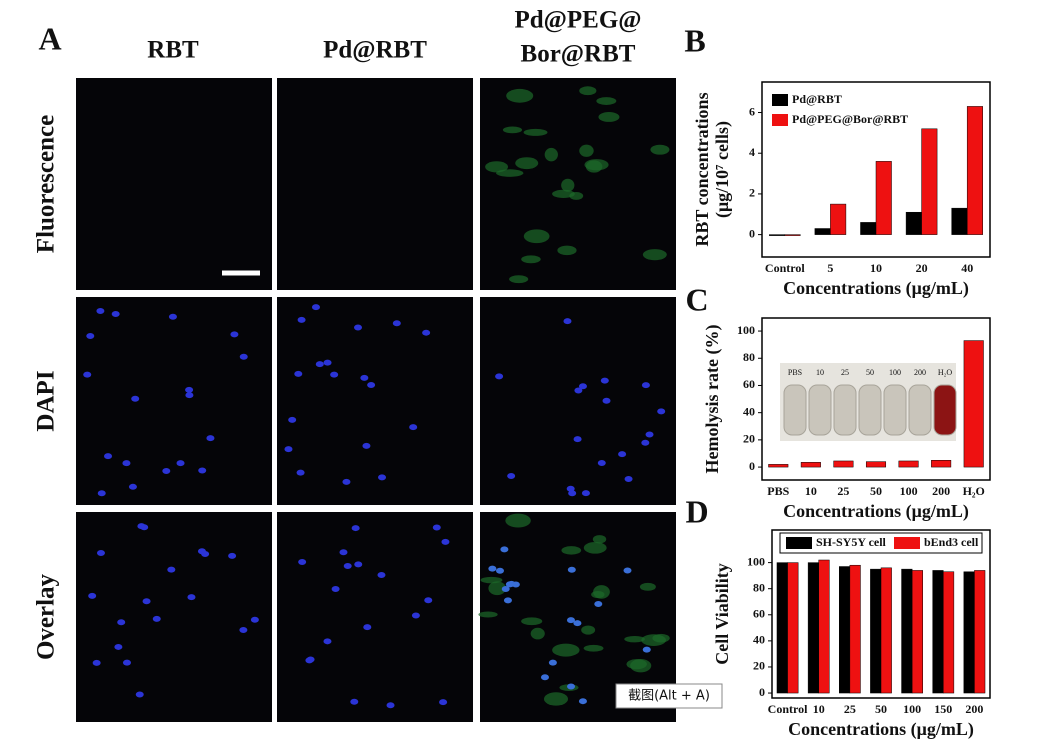  What do you see at coordinates (173, 50) in the screenshot?
I see `column-header: RBT` at bounding box center [173, 50].